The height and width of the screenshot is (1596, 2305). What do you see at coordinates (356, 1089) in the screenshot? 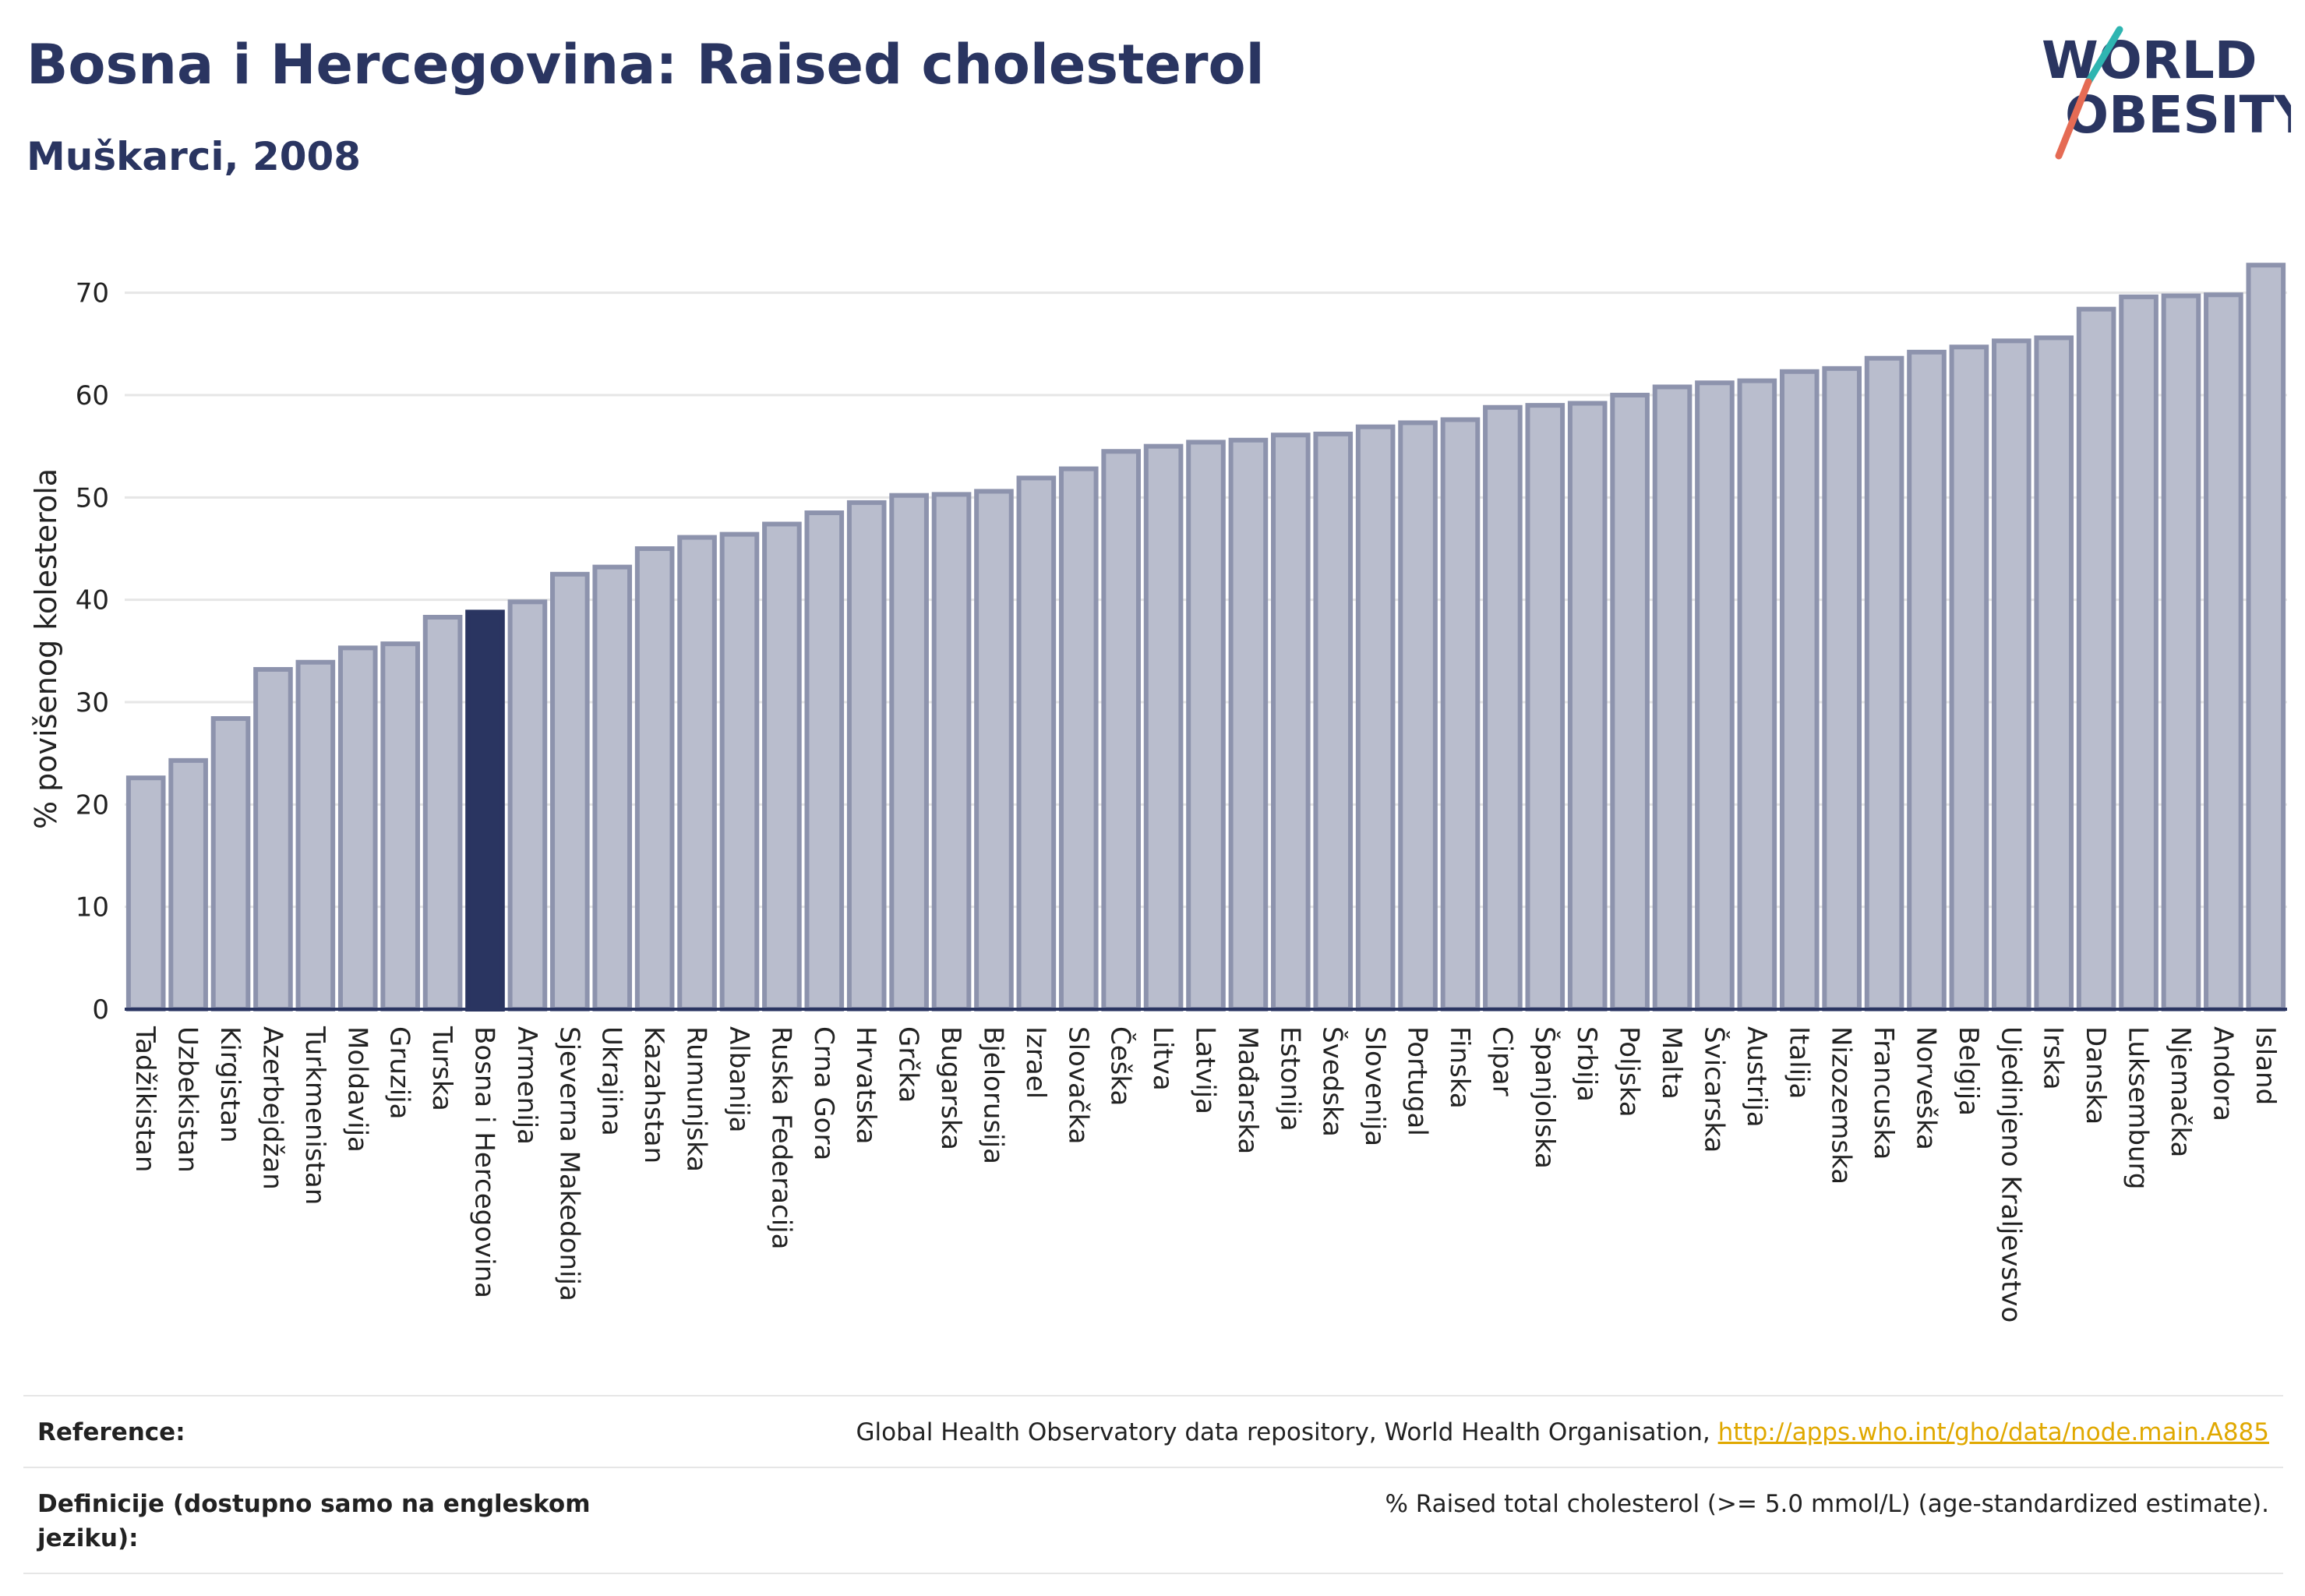
I see `x-tick-label: Moldavija` at bounding box center [356, 1089].